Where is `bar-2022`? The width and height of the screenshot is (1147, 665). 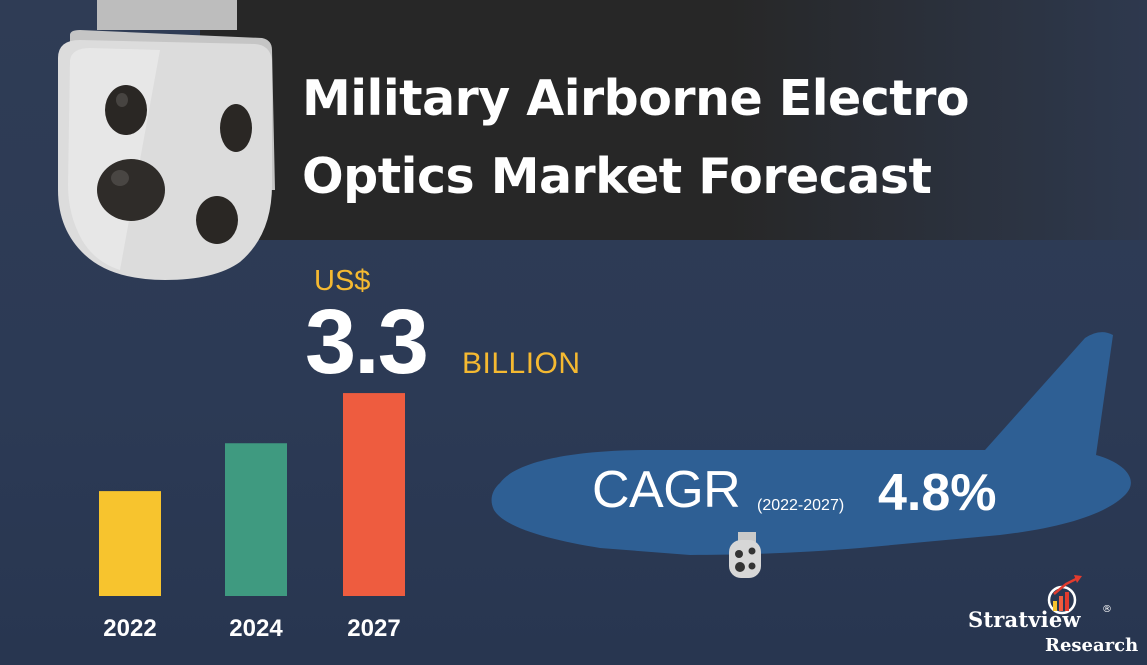 bar-2022 is located at coordinates (130, 543).